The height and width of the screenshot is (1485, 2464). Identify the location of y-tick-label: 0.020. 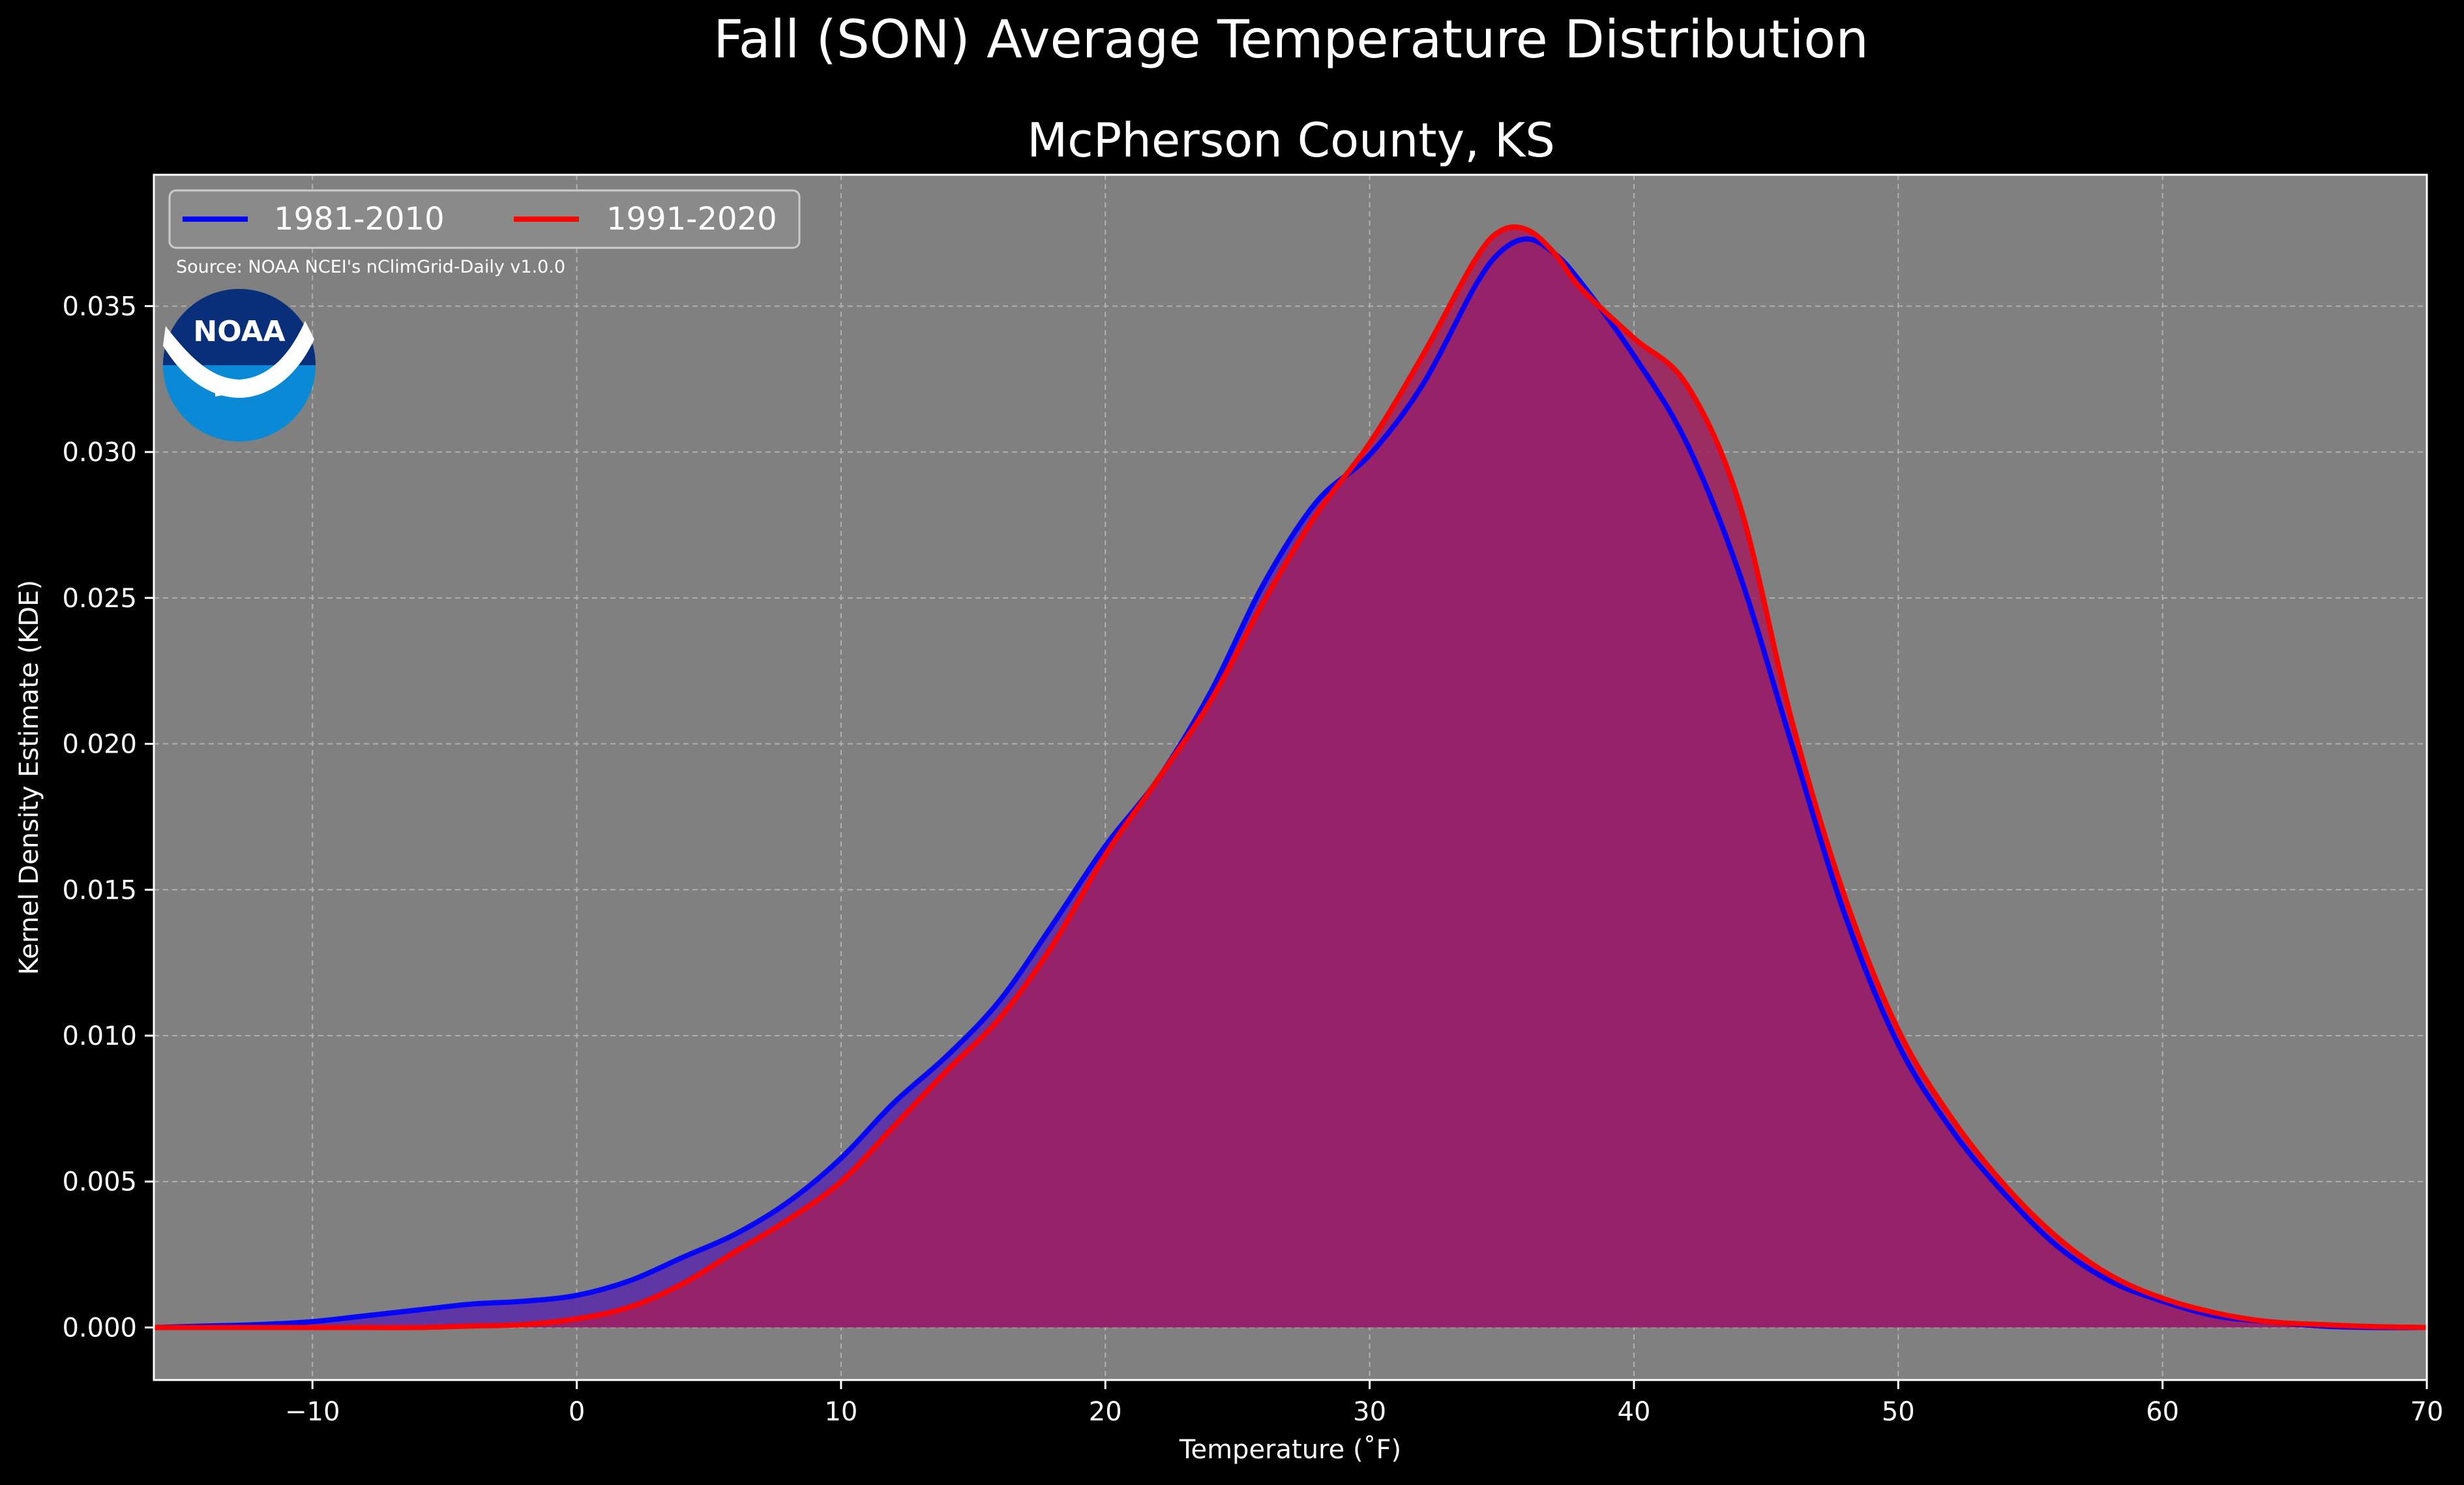
(99, 745).